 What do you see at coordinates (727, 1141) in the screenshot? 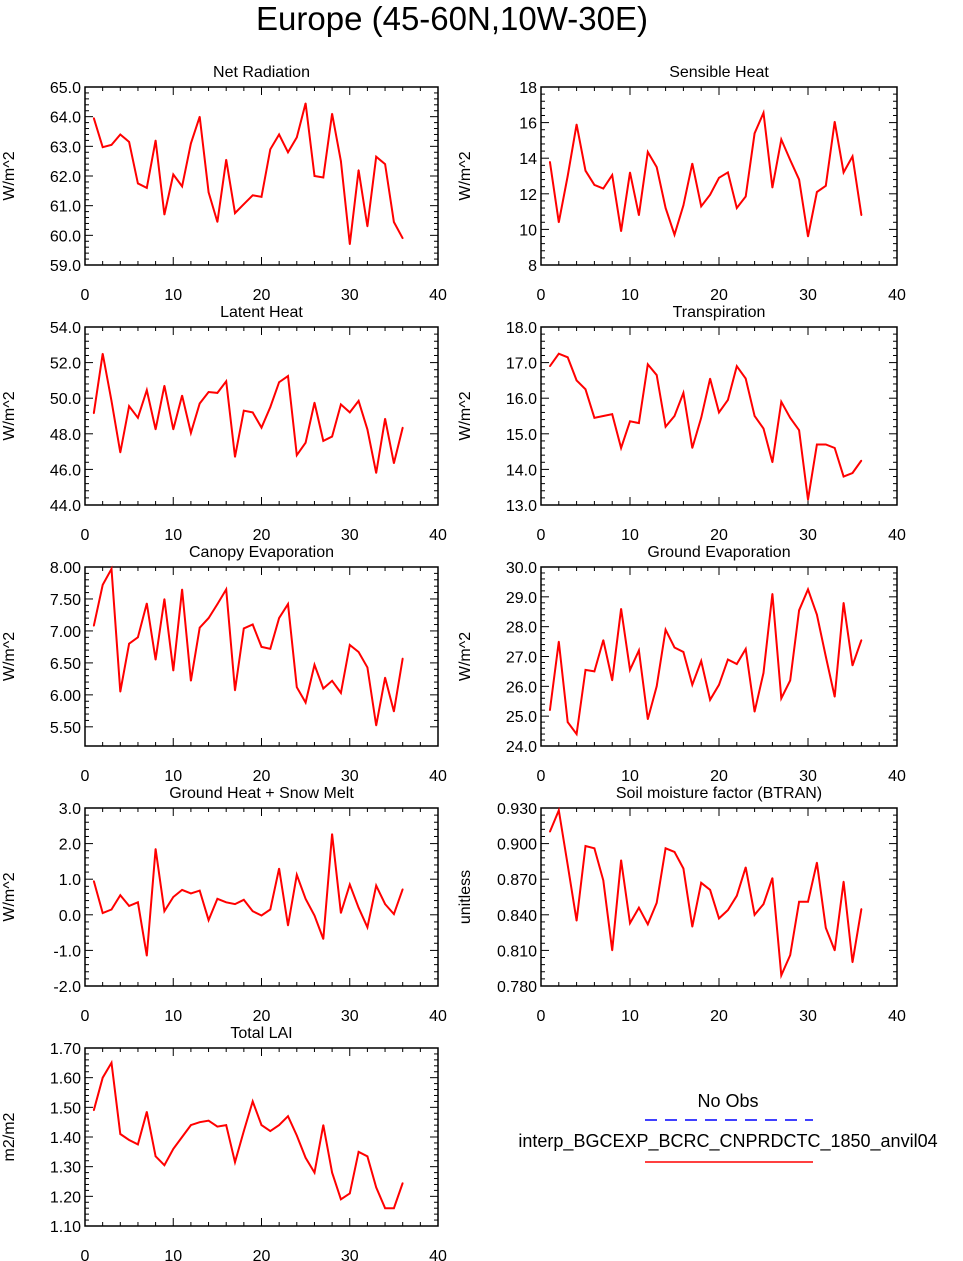
I see `legend-model-label: interp_BGCEXP_BCRC_CNPRDCTC_1850_anvil04` at bounding box center [727, 1141].